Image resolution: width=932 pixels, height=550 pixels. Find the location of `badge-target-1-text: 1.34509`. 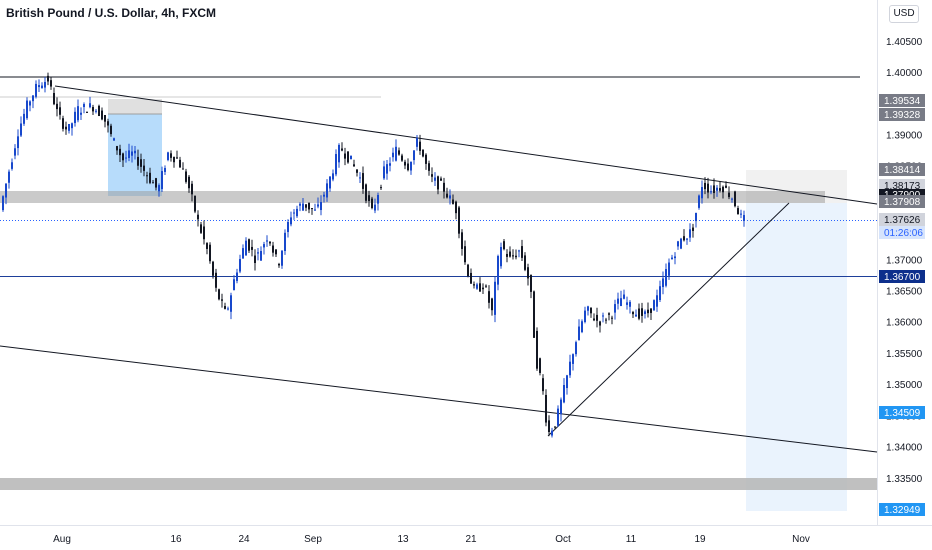

badge-target-1-text: 1.34509 is located at coordinates (902, 413).